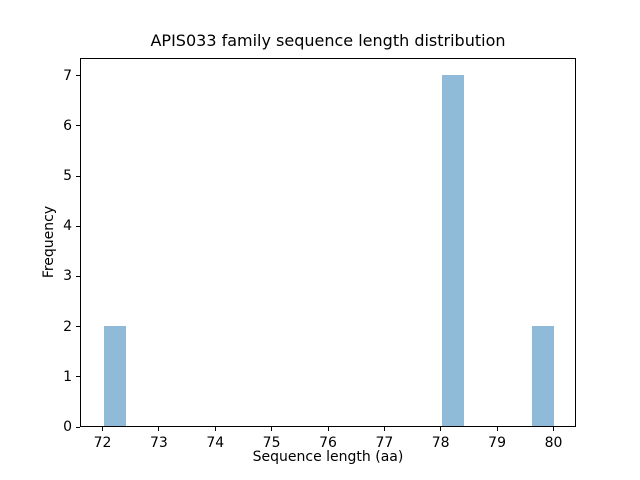 This screenshot has height=480, width=640. I want to click on x-tick-label: 72, so click(102, 443).